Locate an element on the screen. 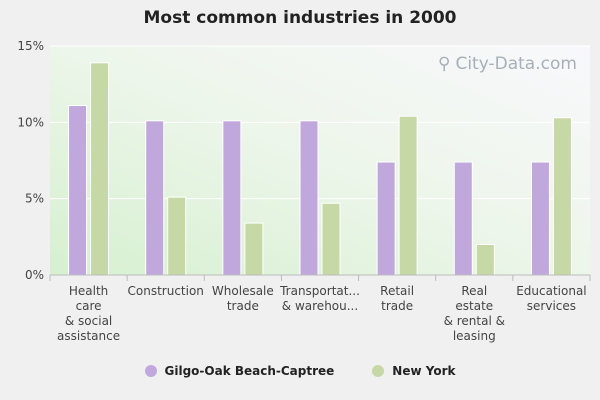 The height and width of the screenshot is (400, 600). legend-label-series-2: New York is located at coordinates (424, 371).